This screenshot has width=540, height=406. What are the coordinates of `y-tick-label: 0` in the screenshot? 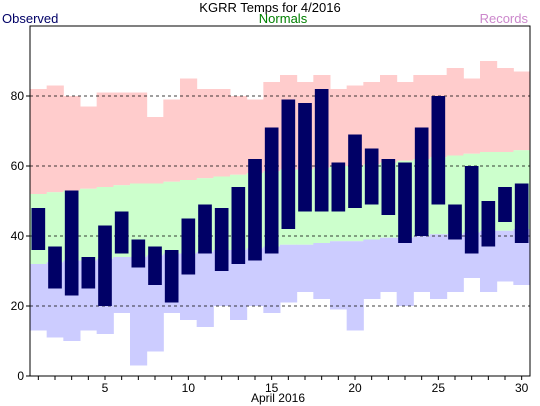 It's located at (20, 376).